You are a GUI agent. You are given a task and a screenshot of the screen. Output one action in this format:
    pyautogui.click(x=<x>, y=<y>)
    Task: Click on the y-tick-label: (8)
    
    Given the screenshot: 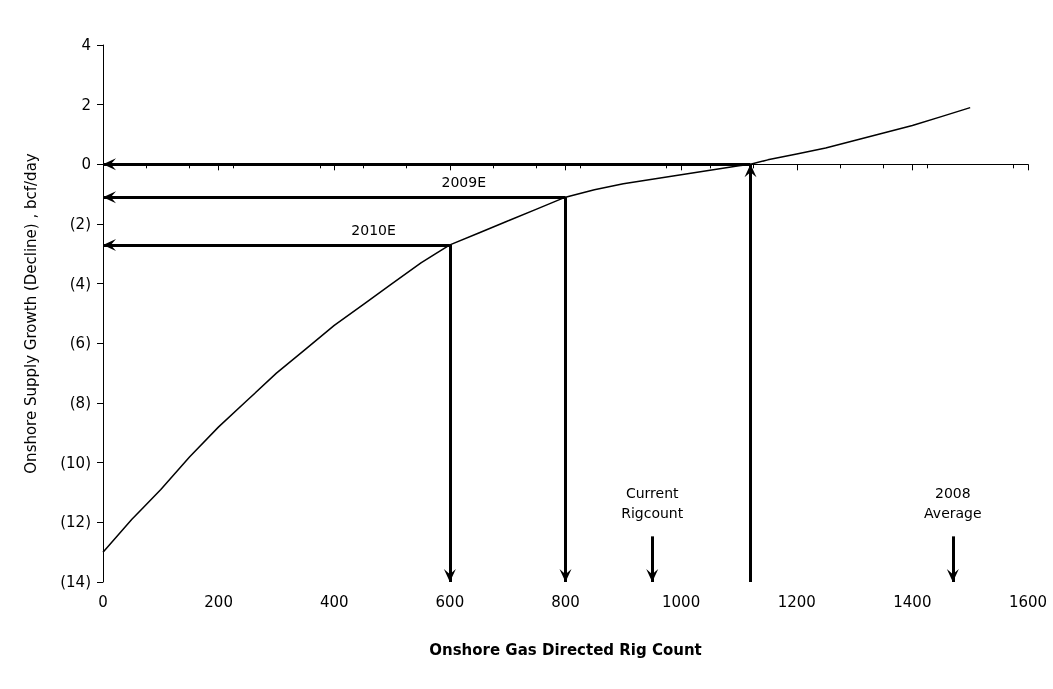 What is the action you would take?
    pyautogui.click(x=80, y=403)
    